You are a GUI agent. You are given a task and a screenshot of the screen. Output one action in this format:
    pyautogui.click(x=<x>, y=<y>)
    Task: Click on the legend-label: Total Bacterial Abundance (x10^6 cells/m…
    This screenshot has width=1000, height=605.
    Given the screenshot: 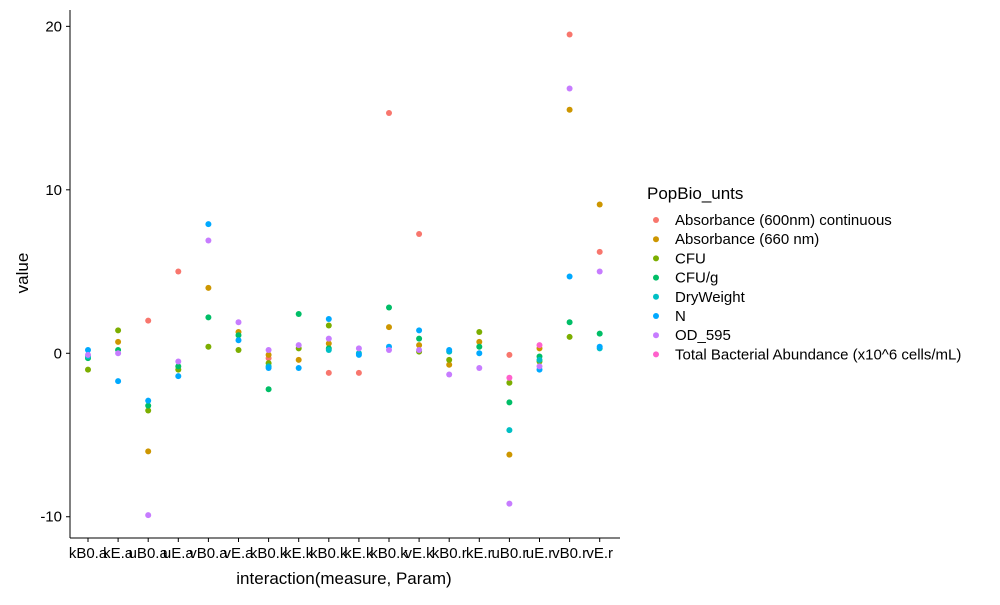 What is the action you would take?
    pyautogui.click(x=818, y=354)
    